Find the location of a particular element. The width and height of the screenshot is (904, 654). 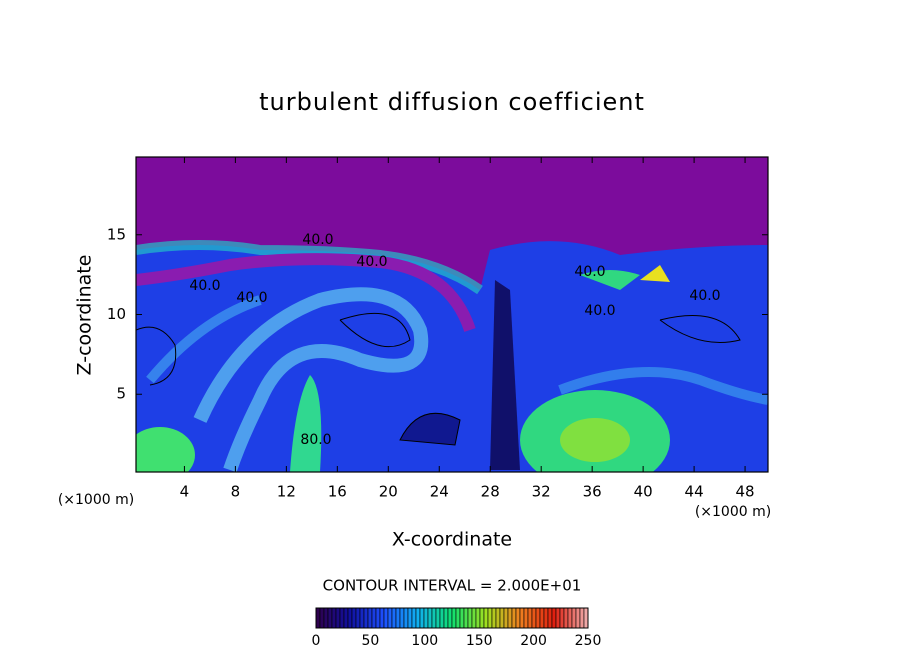

x-tick-label: 8 is located at coordinates (236, 492).